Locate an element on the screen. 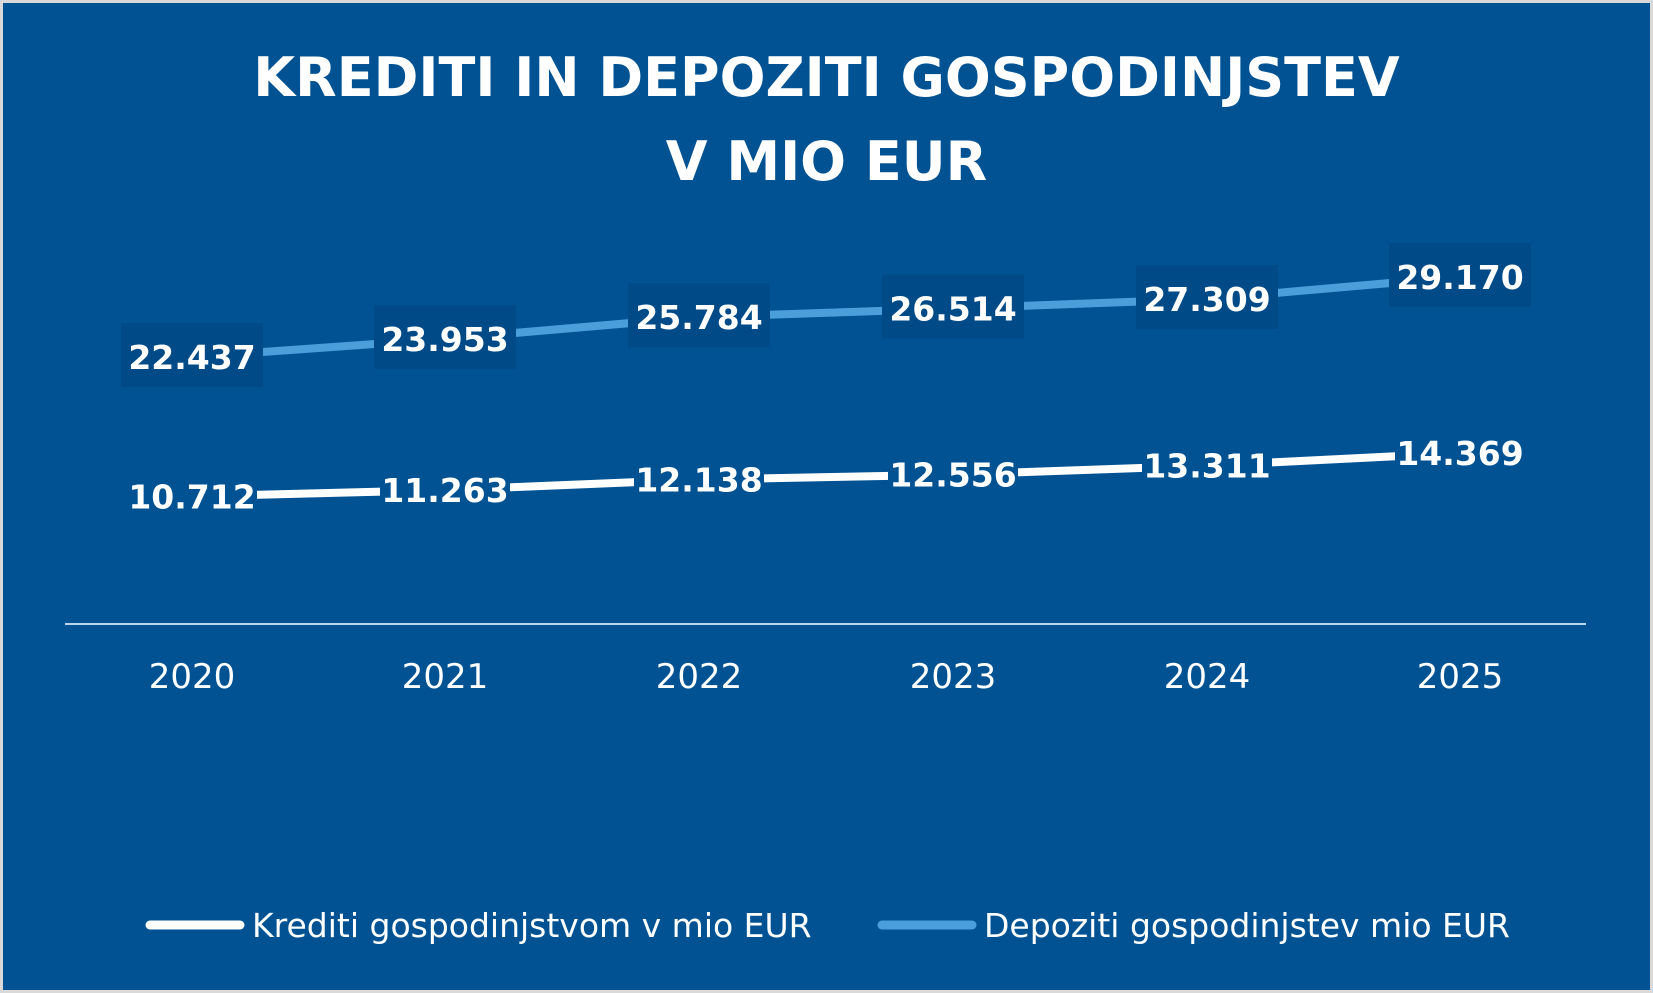 The height and width of the screenshot is (993, 1653). x-tick-label: 2025 is located at coordinates (1460, 677).